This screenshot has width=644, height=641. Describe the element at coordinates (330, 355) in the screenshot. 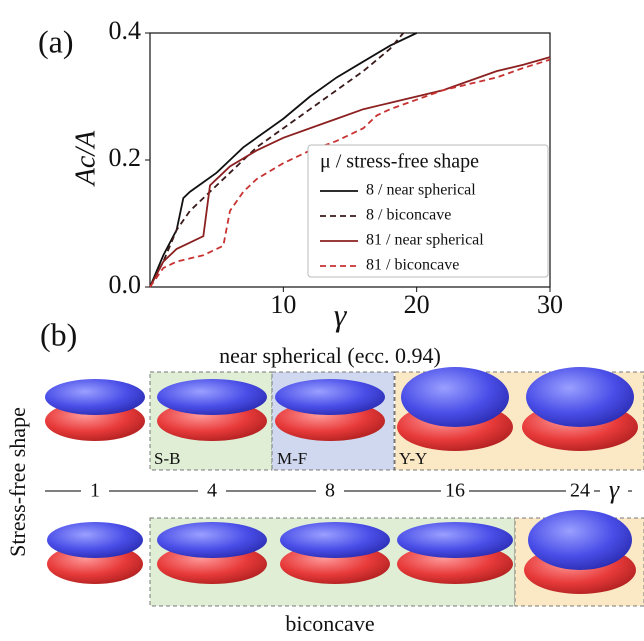

I see `row-title: near spherical (ecc. 0.94)` at that location.